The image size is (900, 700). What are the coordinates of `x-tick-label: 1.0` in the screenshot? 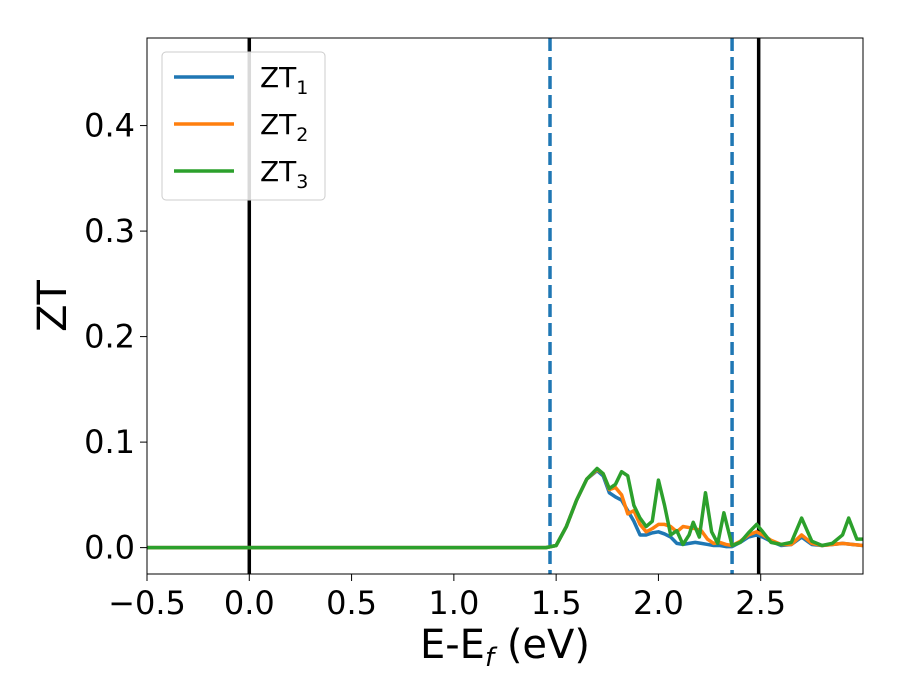 It's located at (453, 603).